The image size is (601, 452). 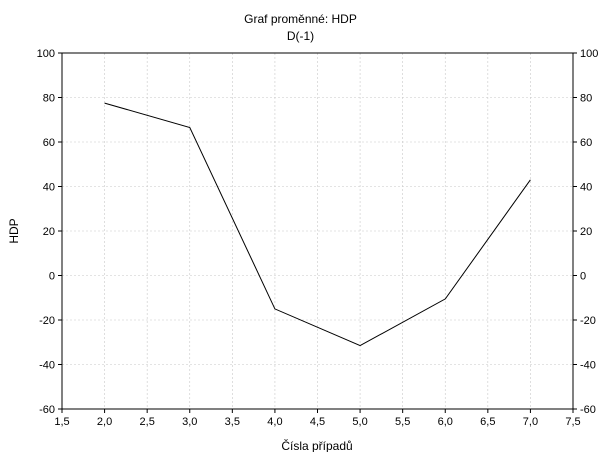 I want to click on y-tick-label-left: 0, so click(x=52, y=277).